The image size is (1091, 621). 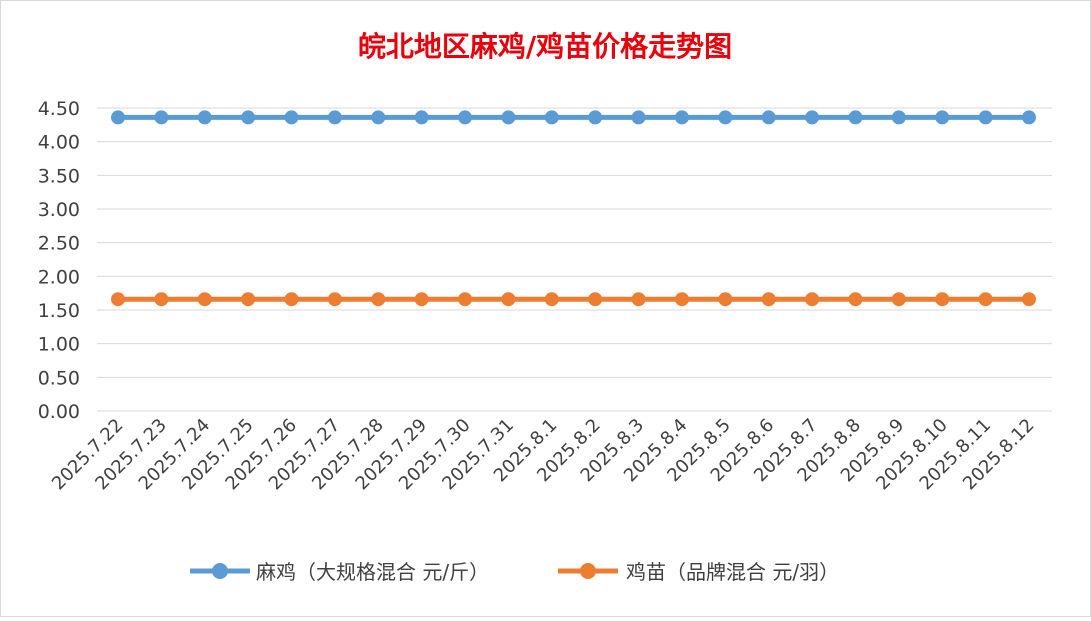 What do you see at coordinates (59, 412) in the screenshot?
I see `y-tick-label: 0.00` at bounding box center [59, 412].